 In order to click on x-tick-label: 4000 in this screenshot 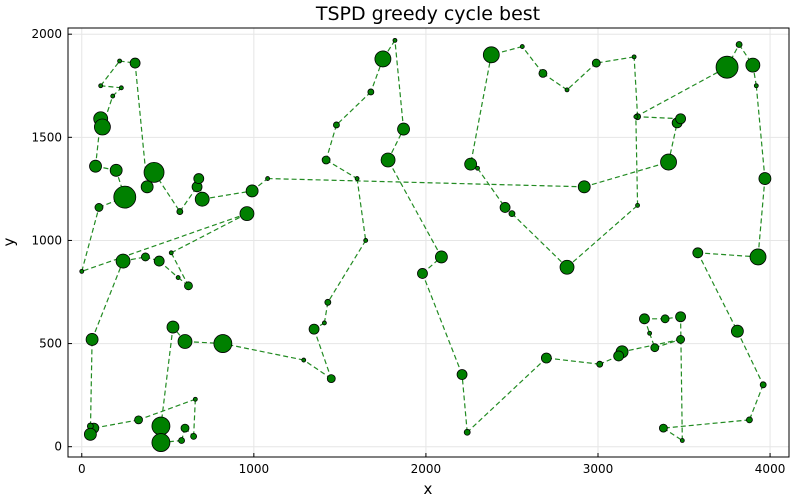, I will do `click(770, 469)`.